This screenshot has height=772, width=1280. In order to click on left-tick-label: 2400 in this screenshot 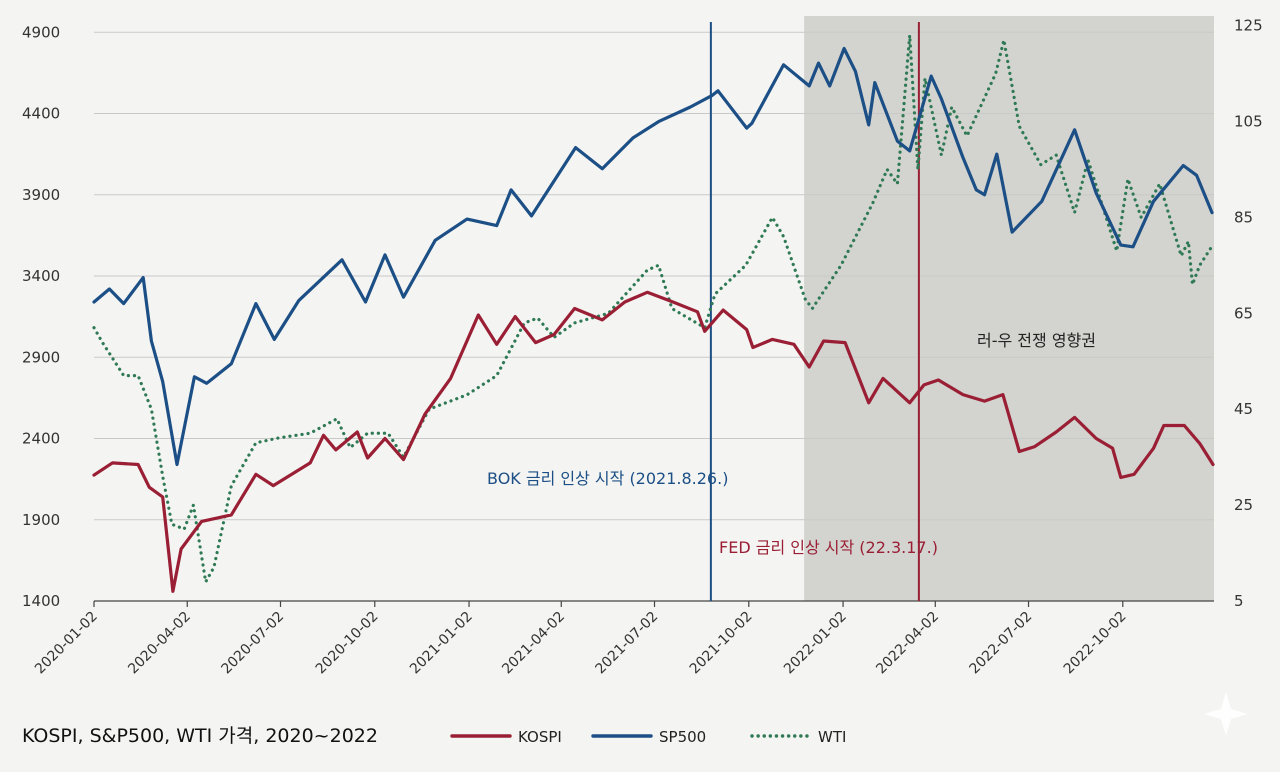, I will do `click(41, 439)`.